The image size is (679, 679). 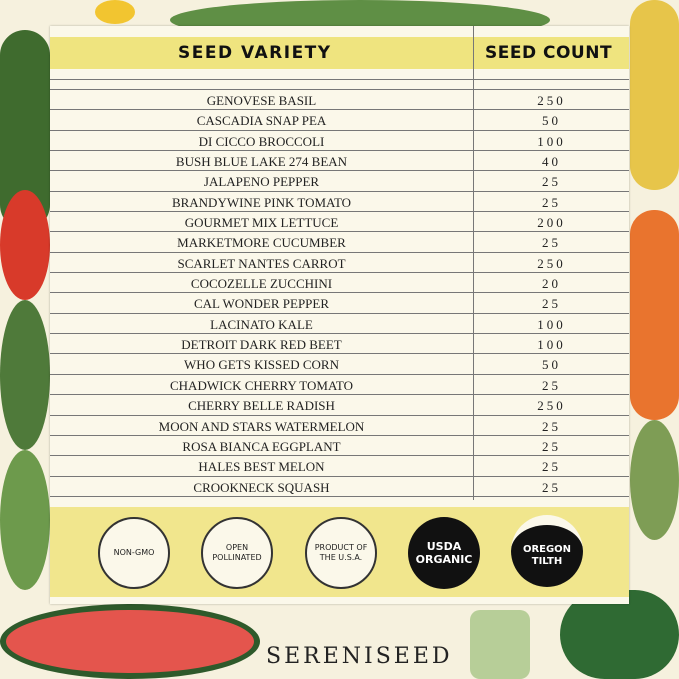 I want to click on seed-variety: MARKETMORE CUCUMBER, so click(x=261, y=243).